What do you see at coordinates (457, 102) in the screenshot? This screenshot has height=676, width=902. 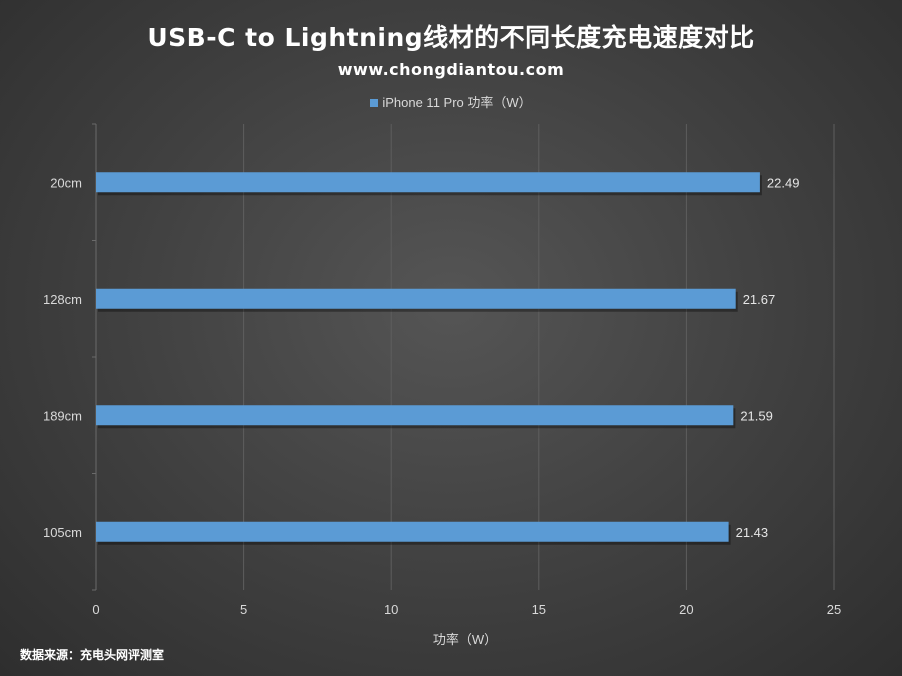 I see `legend-label: iPhone 11 Pro 功率（W）` at bounding box center [457, 102].